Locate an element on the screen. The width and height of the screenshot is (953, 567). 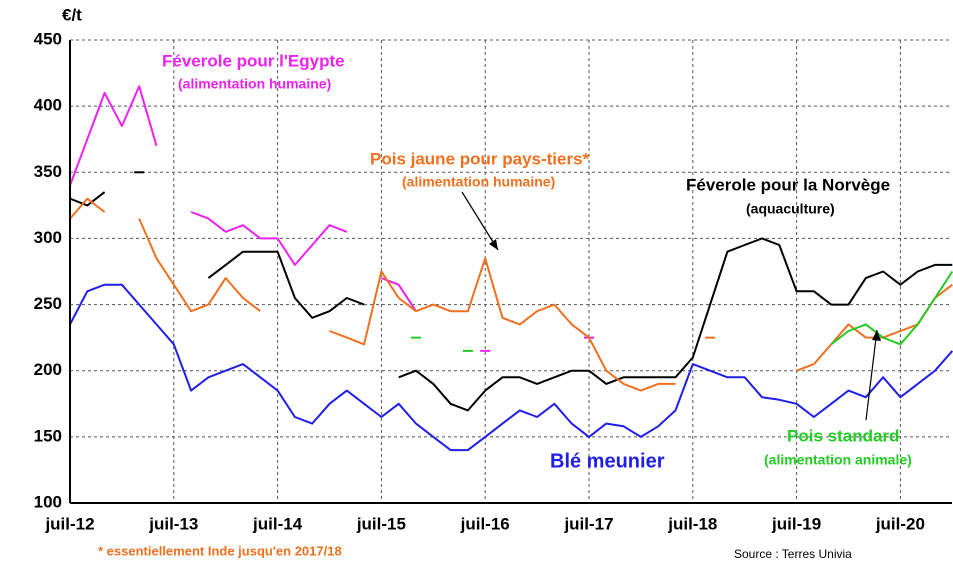
series-line is located at coordinates (891, 308).